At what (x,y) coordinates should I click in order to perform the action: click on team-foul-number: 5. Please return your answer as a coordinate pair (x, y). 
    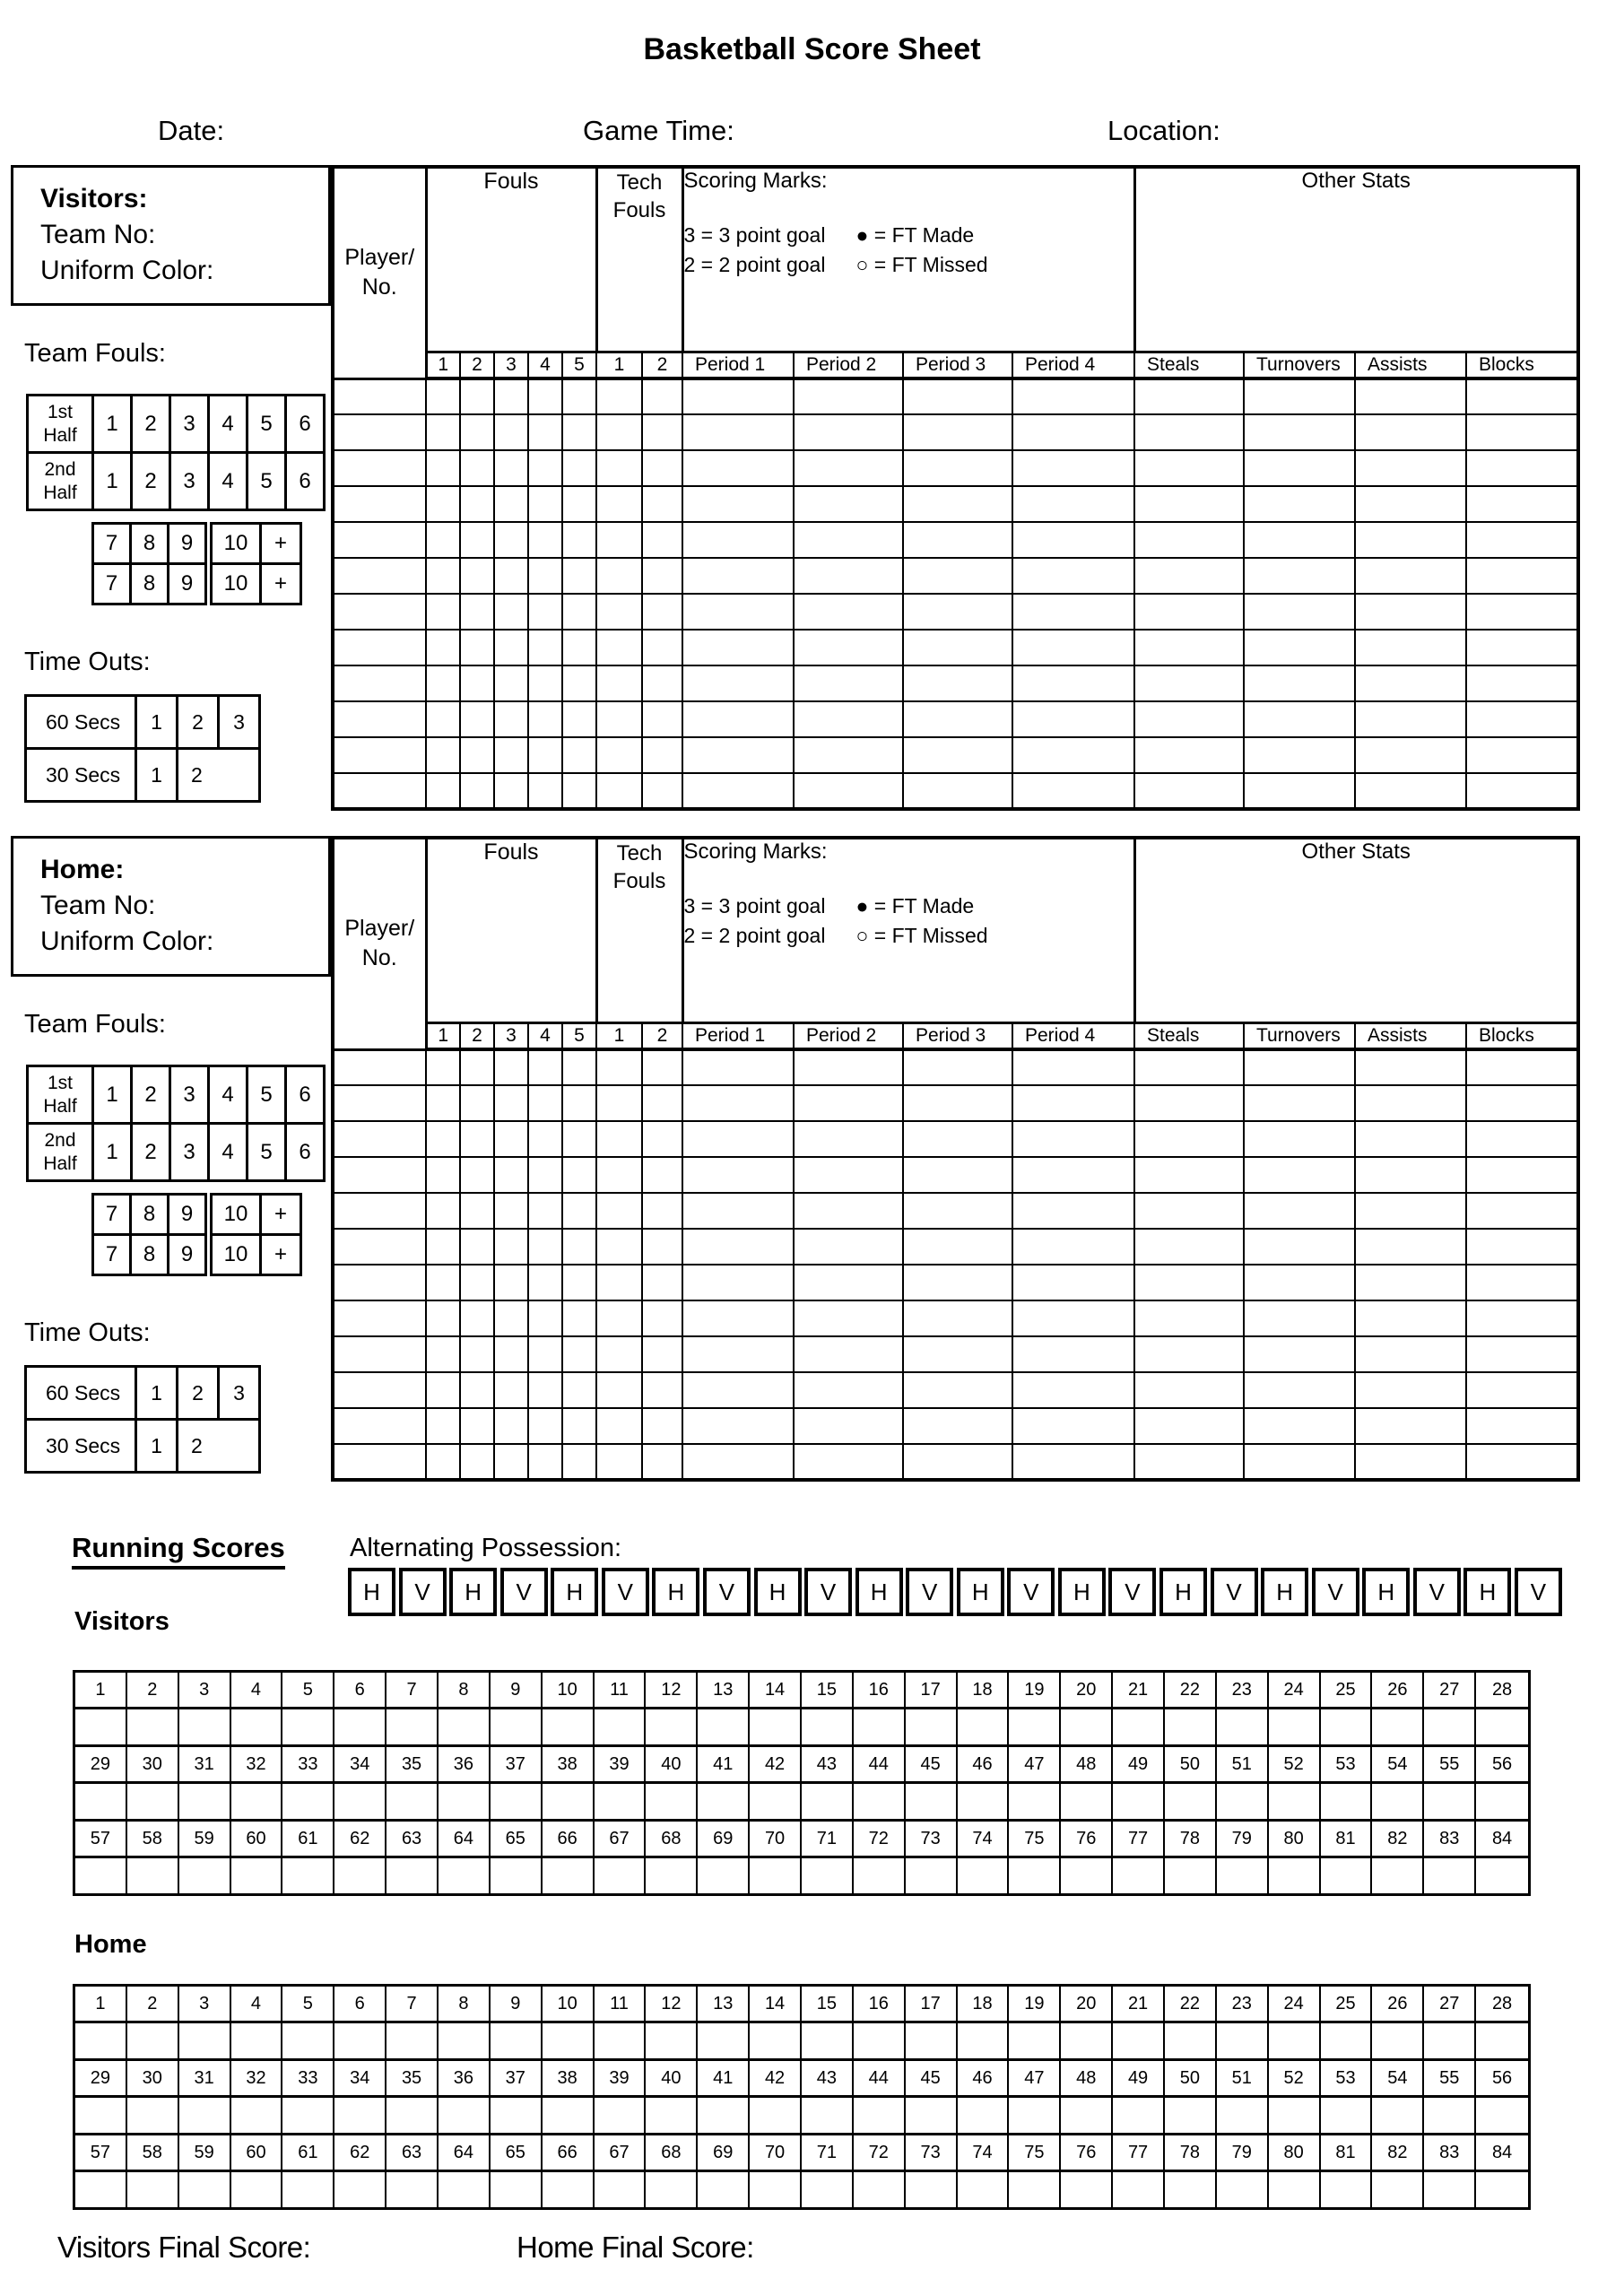
    Looking at the image, I should click on (266, 1095).